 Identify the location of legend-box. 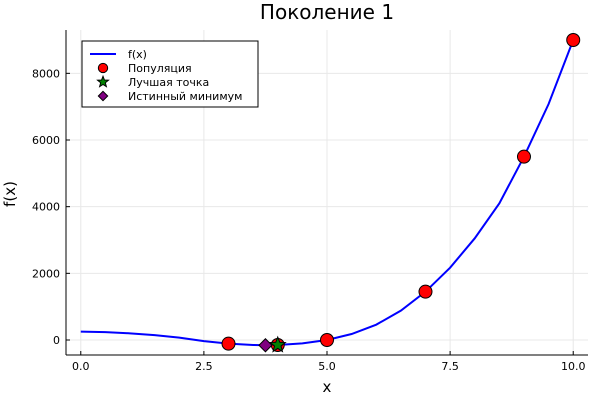
(170, 74).